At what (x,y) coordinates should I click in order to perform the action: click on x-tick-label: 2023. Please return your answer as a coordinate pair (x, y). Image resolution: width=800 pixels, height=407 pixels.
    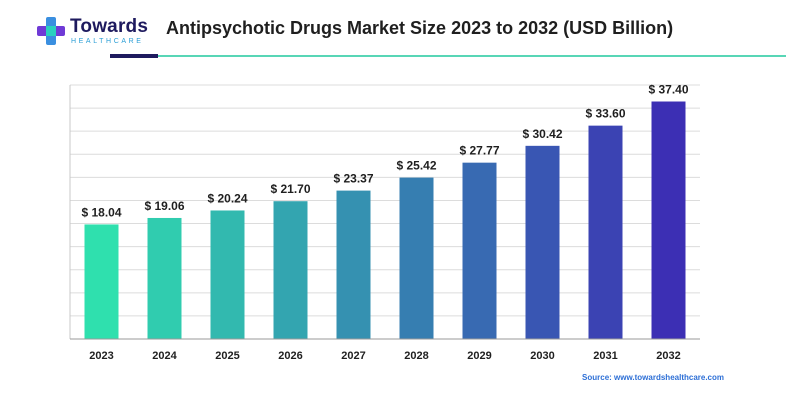
    Looking at the image, I should click on (101, 356).